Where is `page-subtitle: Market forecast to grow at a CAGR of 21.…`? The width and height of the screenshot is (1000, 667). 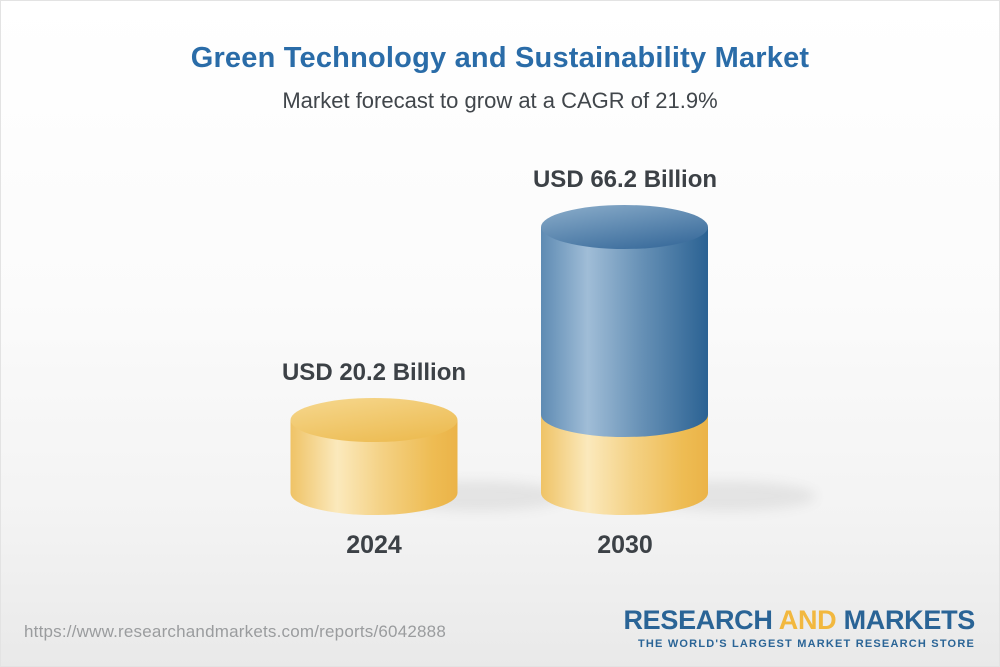
page-subtitle: Market forecast to grow at a CAGR of 21.… is located at coordinates (500, 100).